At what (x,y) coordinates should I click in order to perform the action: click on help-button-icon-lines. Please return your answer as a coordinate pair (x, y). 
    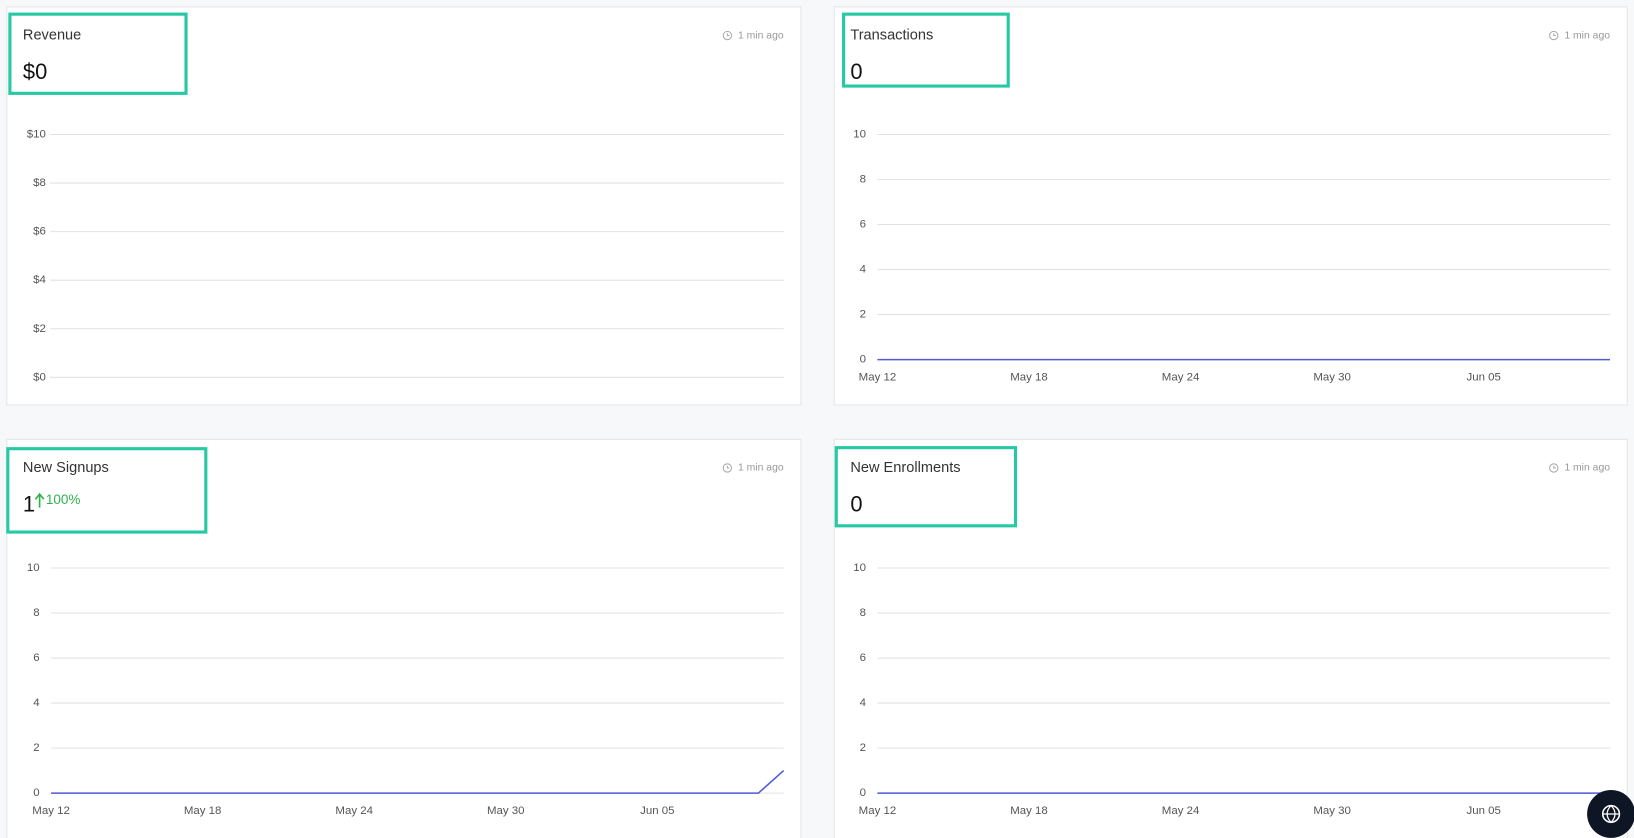
    Looking at the image, I should click on (1611, 814).